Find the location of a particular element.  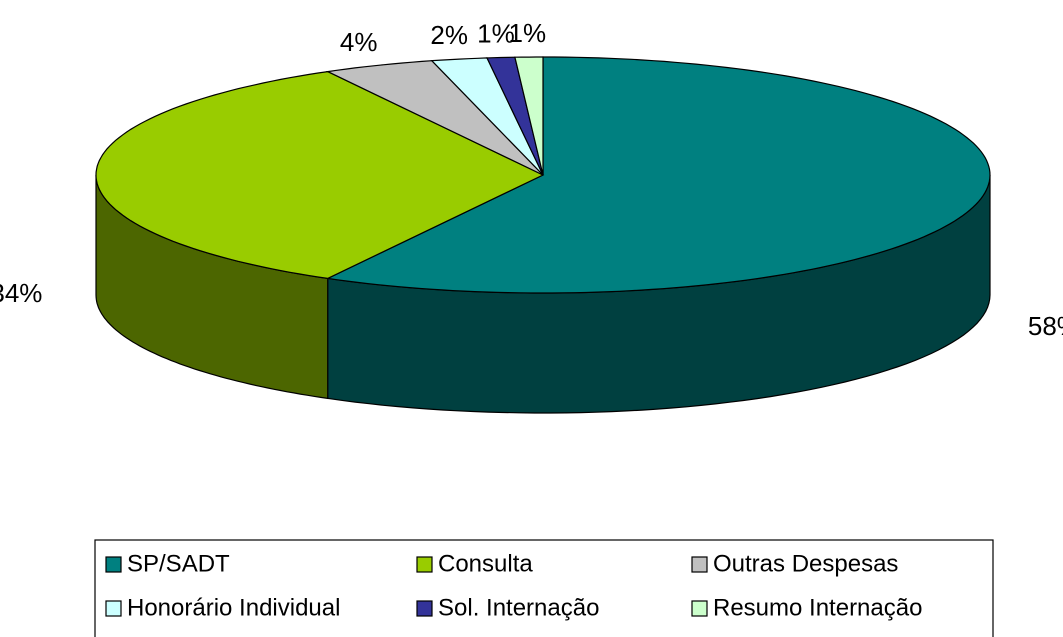

legend-label: Honorário Individual is located at coordinates (233, 607).